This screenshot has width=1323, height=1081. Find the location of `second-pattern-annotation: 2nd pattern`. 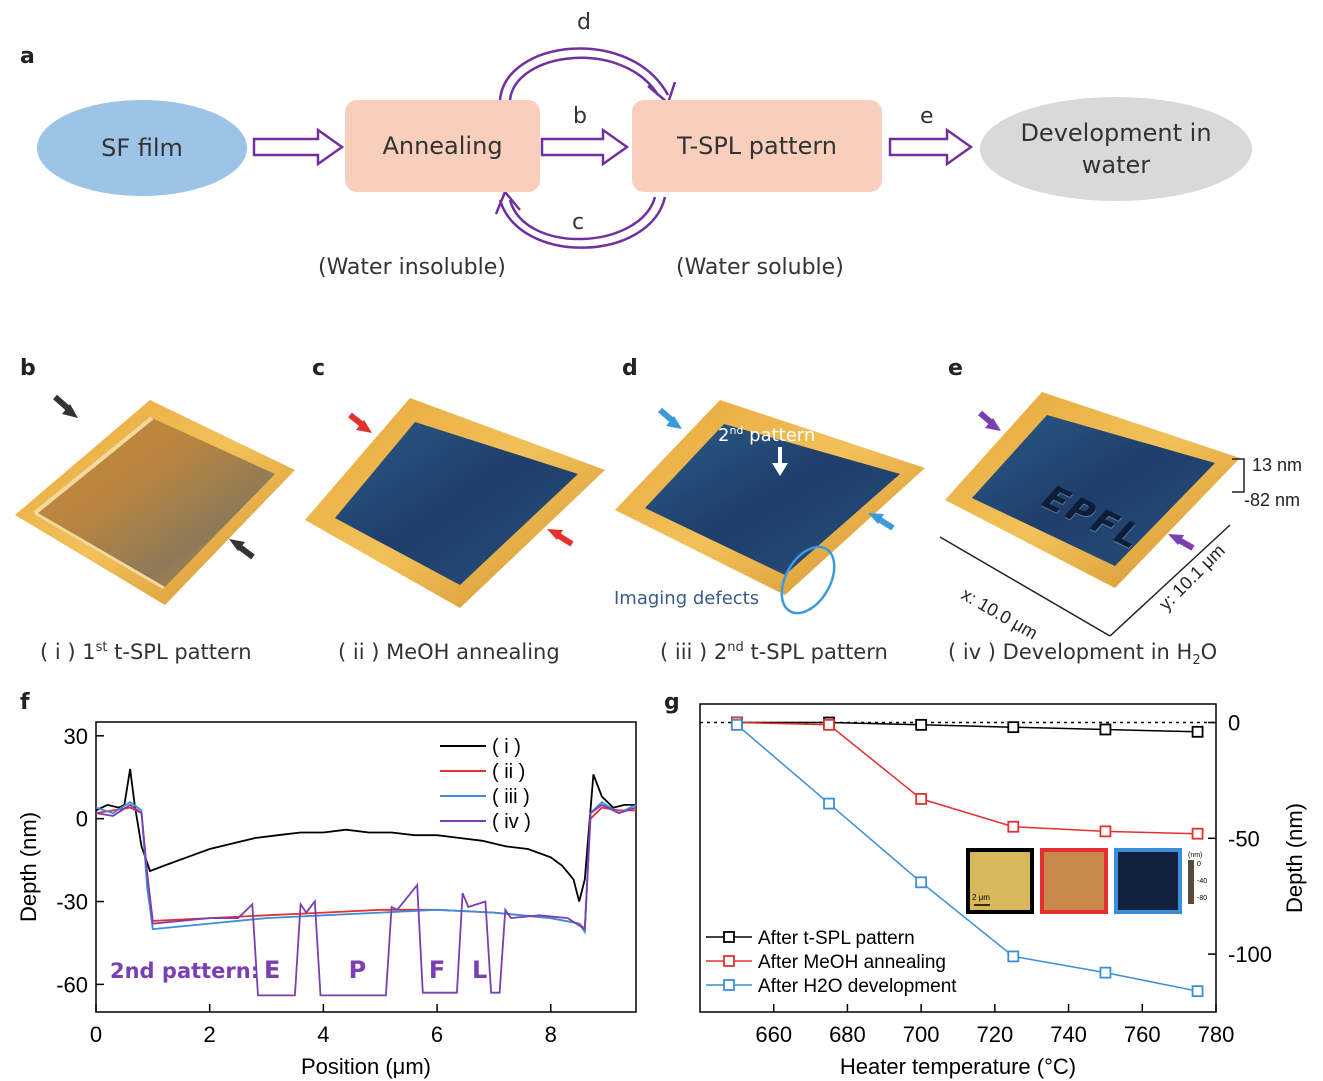

second-pattern-annotation: 2nd pattern is located at coordinates (767, 435).